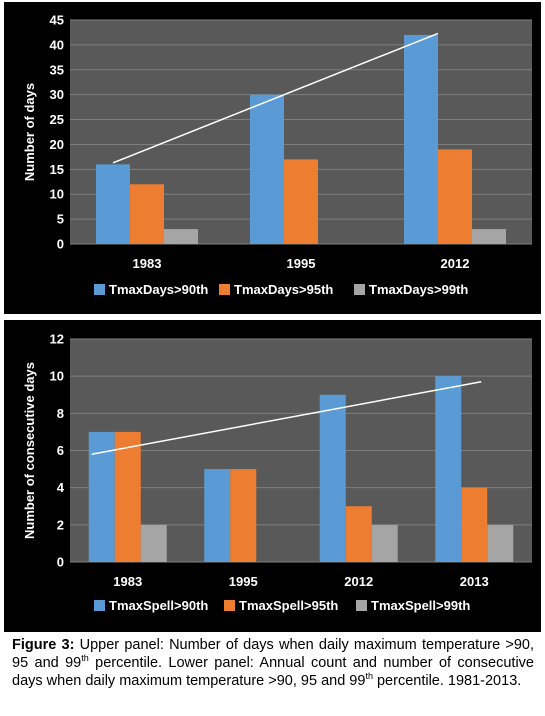  What do you see at coordinates (60, 450) in the screenshot?
I see `y-tick-label: 6` at bounding box center [60, 450].